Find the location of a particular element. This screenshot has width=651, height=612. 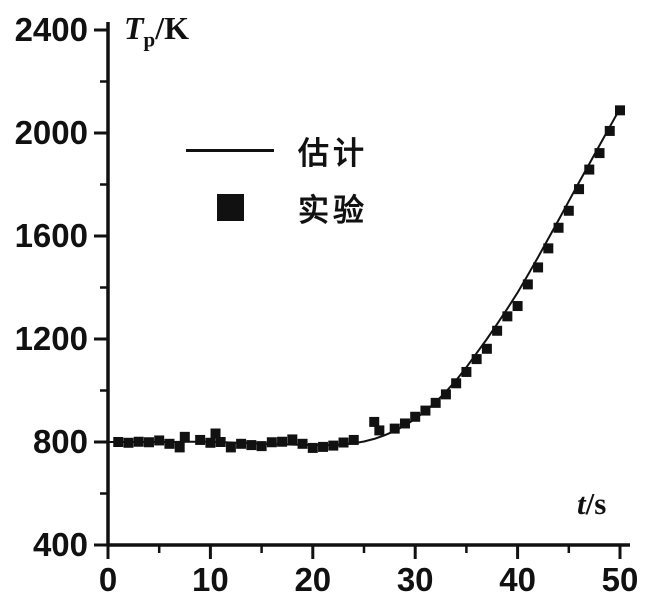

legend-square-sample is located at coordinates (230, 207).